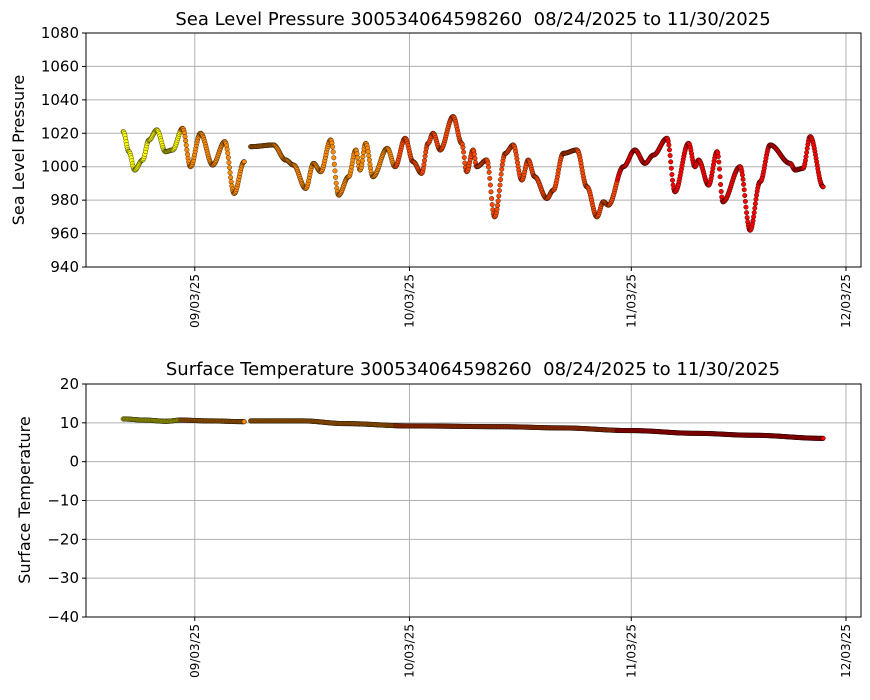  I want to click on y-tick-label: 0, so click(74, 462).